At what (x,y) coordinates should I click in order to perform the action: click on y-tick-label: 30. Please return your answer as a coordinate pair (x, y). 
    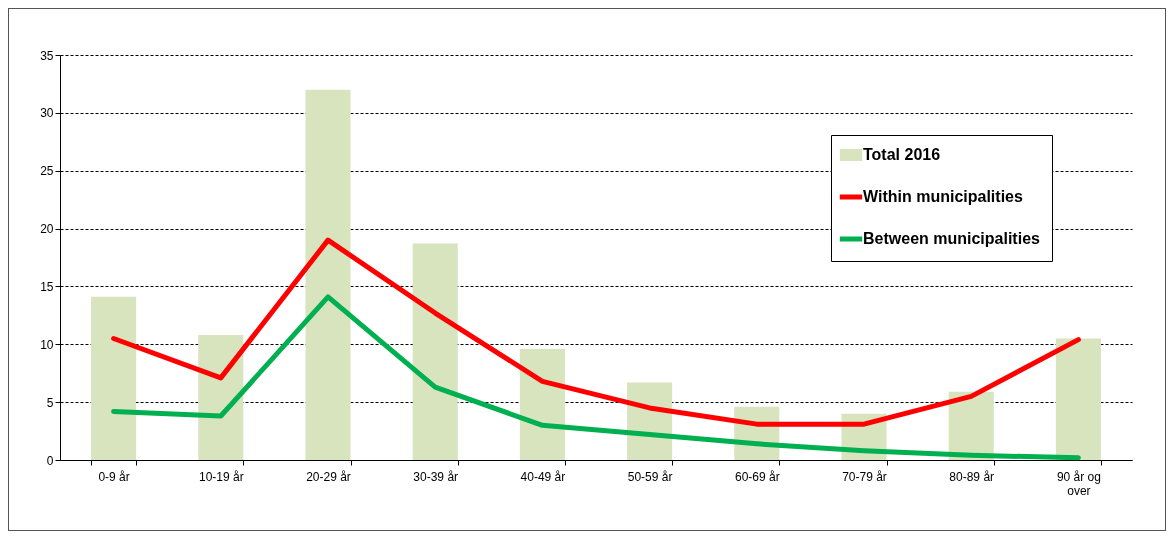
    Looking at the image, I should click on (47, 113).